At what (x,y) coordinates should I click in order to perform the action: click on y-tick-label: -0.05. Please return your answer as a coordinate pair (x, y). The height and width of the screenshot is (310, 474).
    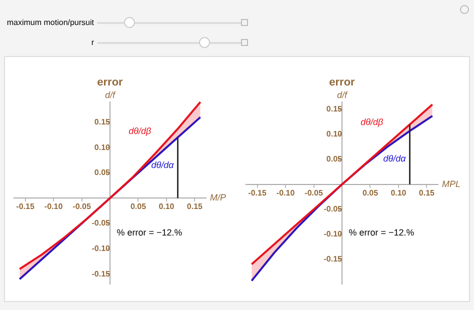
    Looking at the image, I should click on (101, 223).